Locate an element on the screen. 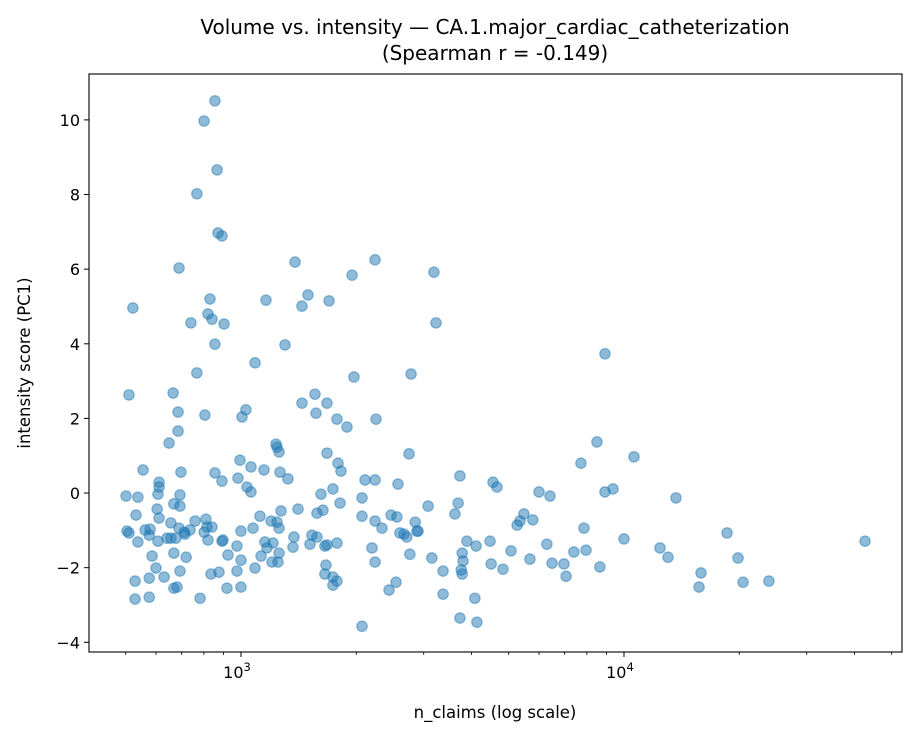 Image resolution: width=917 pixels, height=740 pixels. x-tick-label: 10⁴ is located at coordinates (620, 671).